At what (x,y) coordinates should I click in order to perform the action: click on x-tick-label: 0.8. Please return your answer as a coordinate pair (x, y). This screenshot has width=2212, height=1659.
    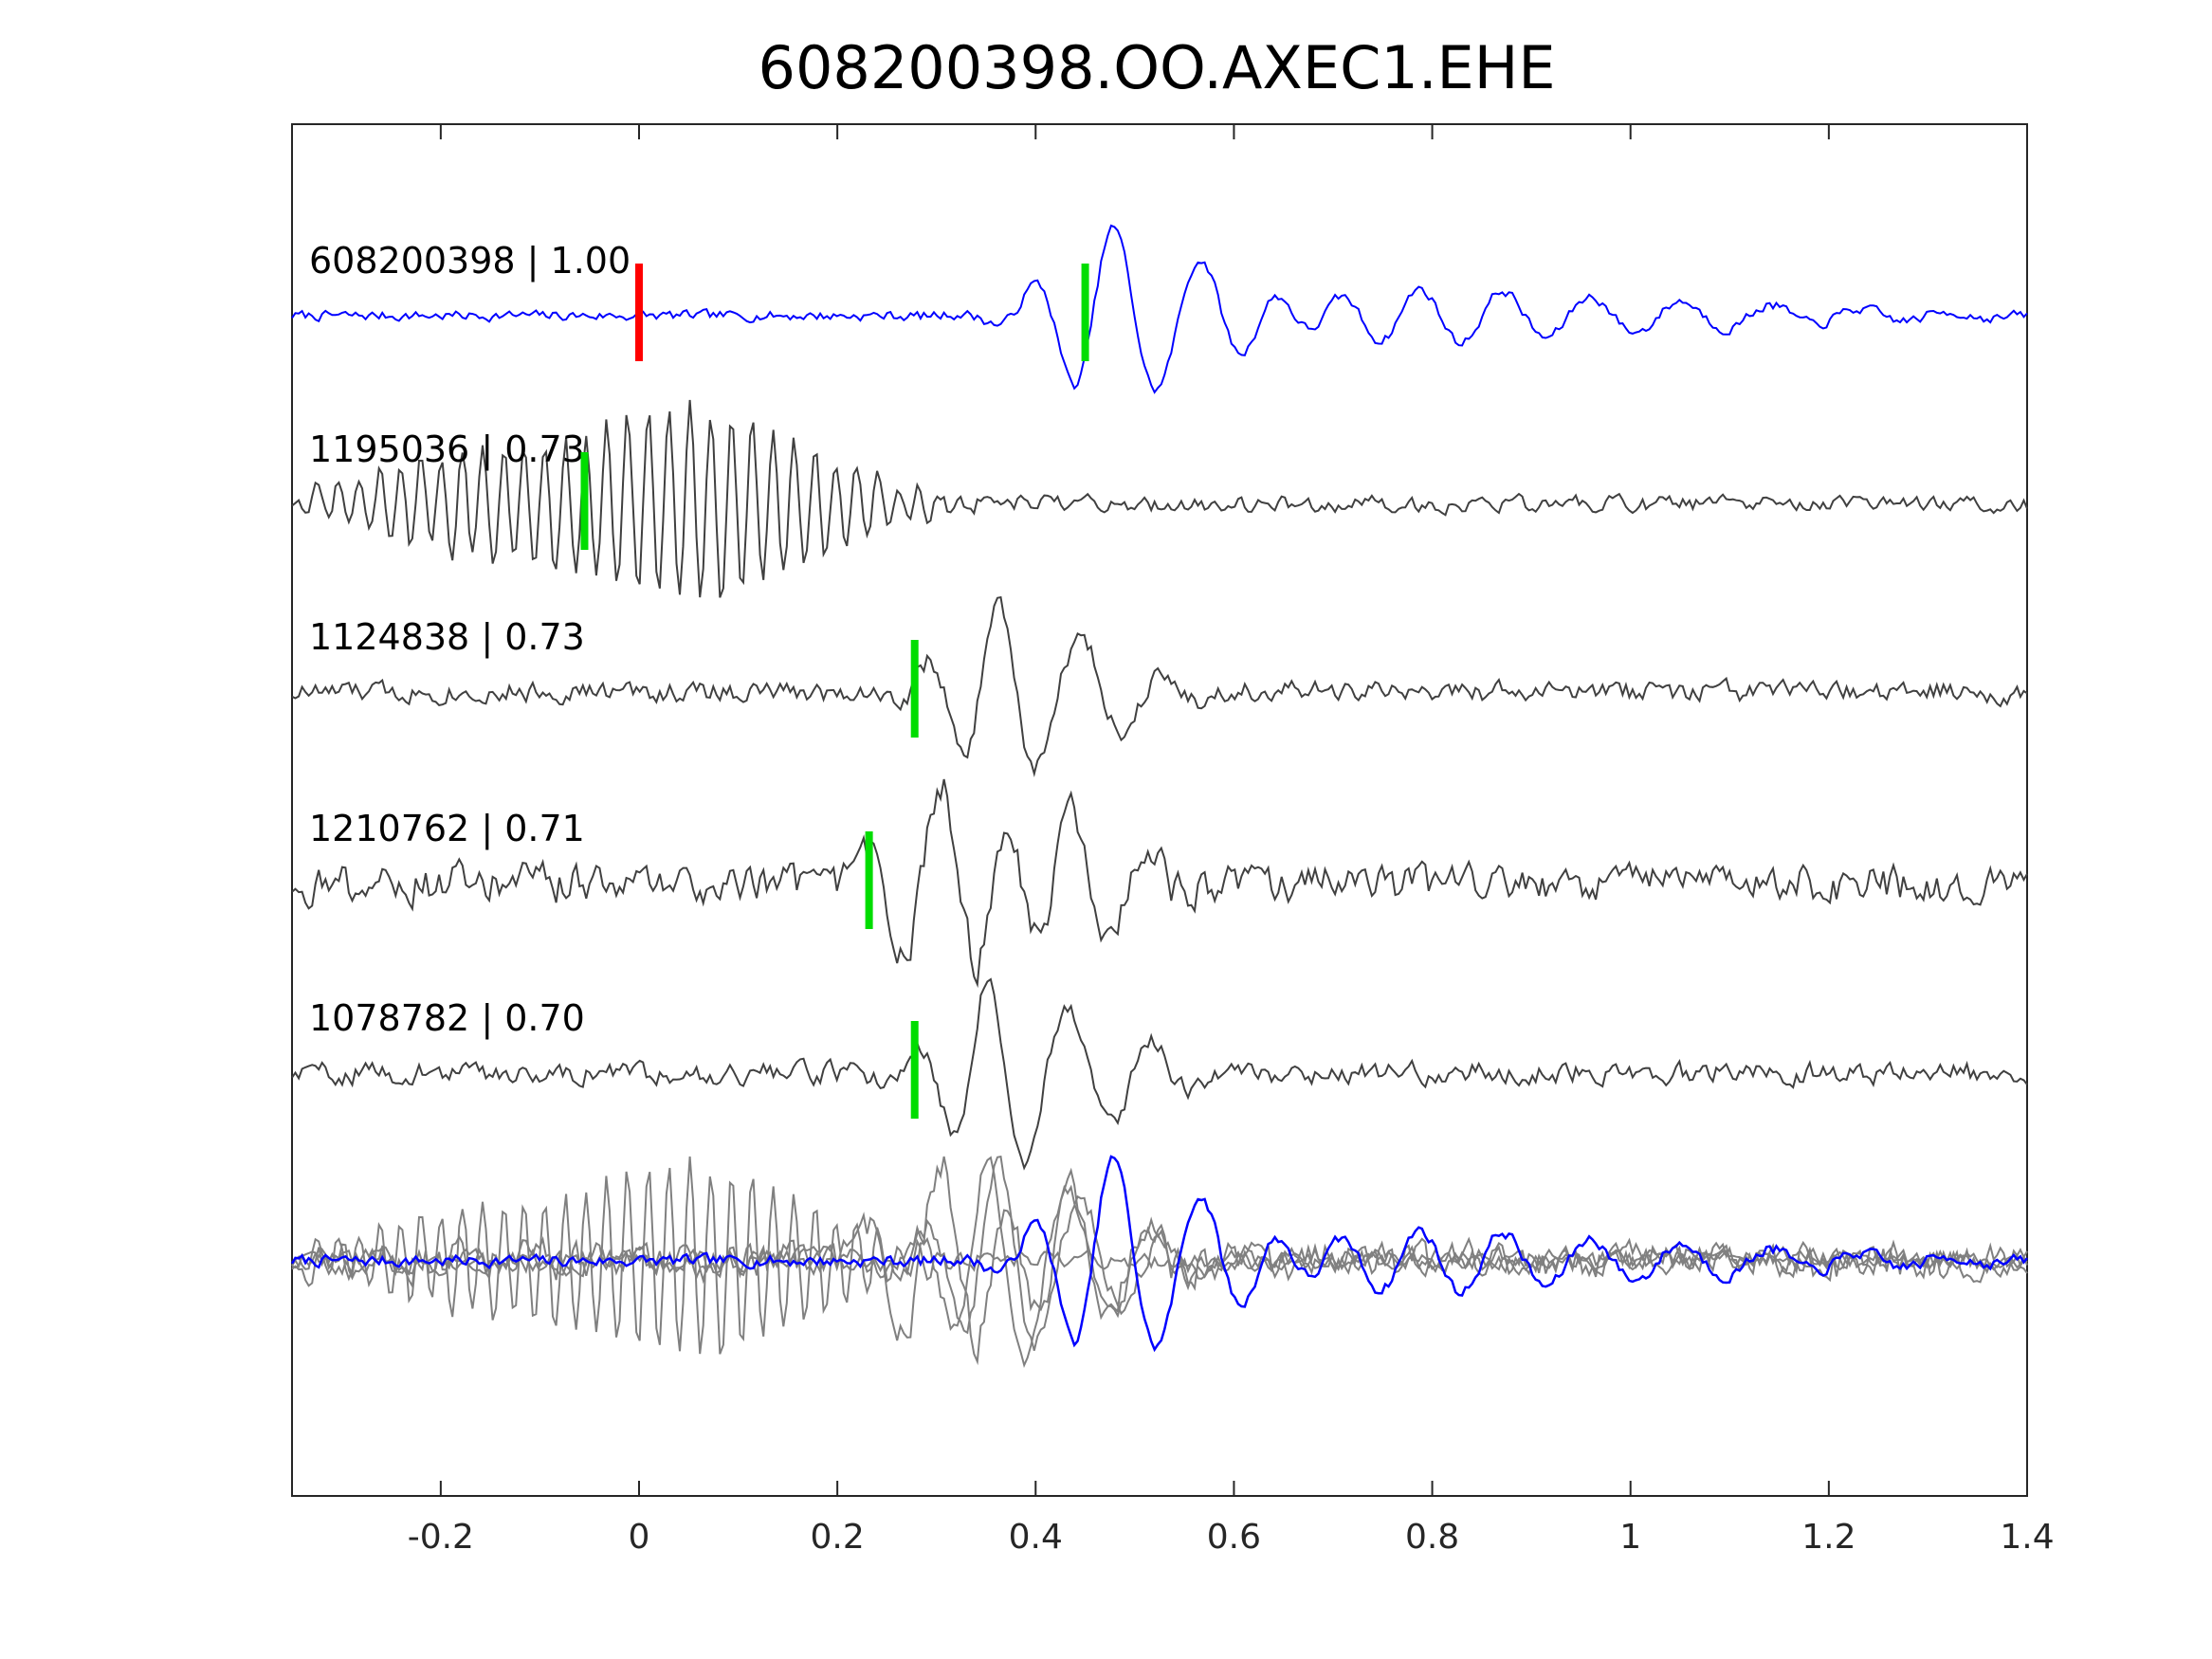
    Looking at the image, I should click on (1432, 1537).